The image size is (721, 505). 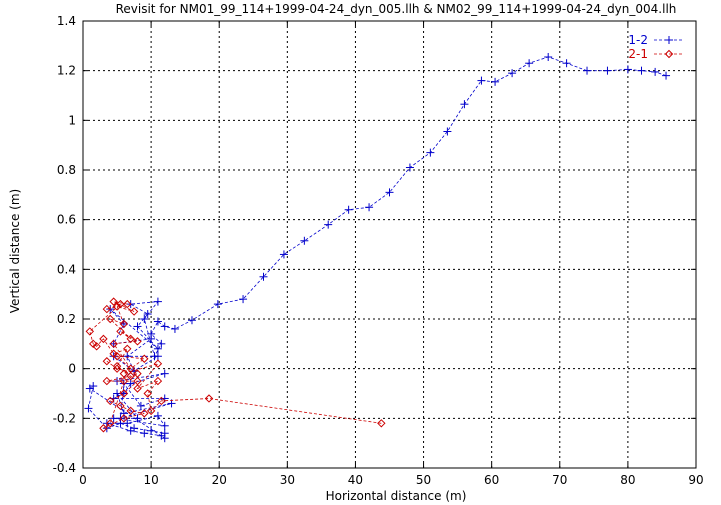 What do you see at coordinates (638, 40) in the screenshot?
I see `legend-label-1-2: 1-2` at bounding box center [638, 40].